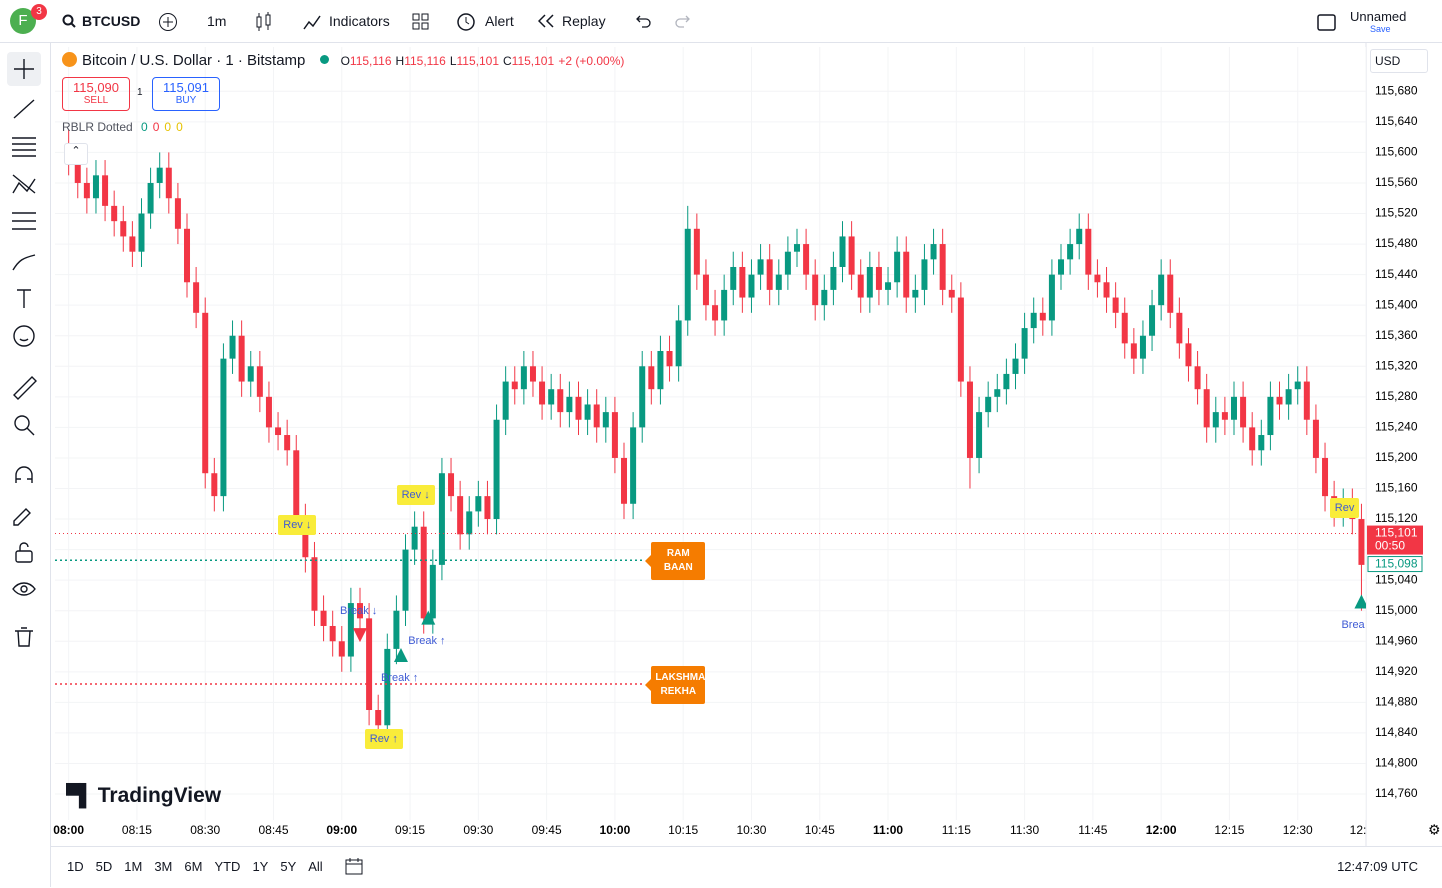  I want to click on indicators: Indicators, so click(359, 21).